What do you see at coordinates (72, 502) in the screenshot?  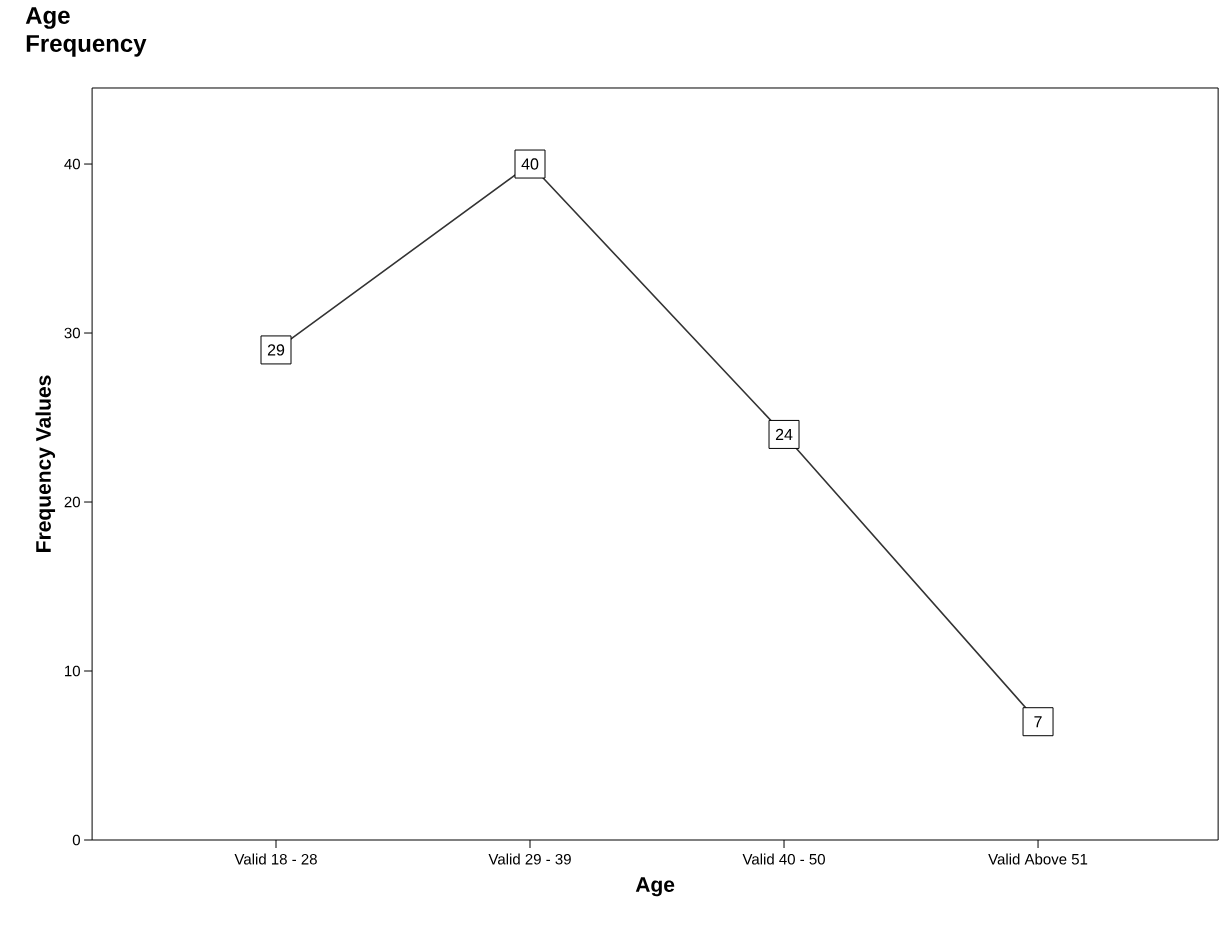 I see `y-tick-label: 20` at bounding box center [72, 502].